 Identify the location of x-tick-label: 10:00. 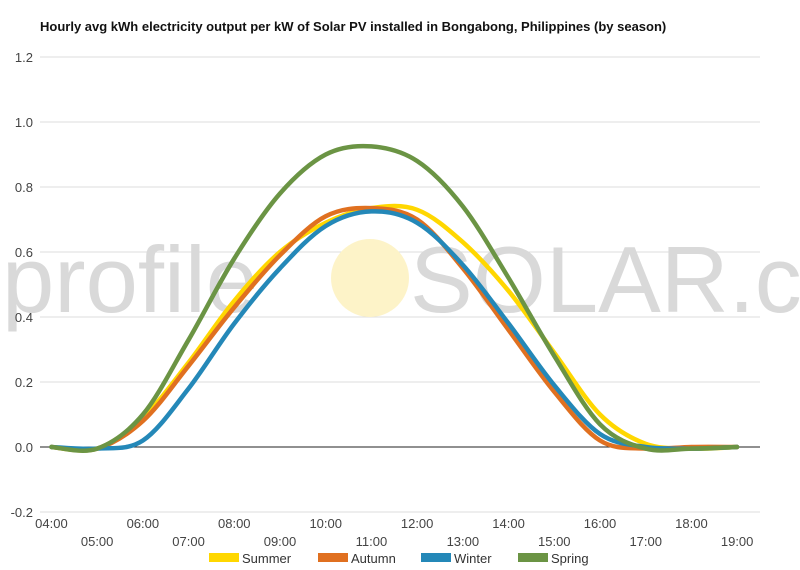
(325, 523).